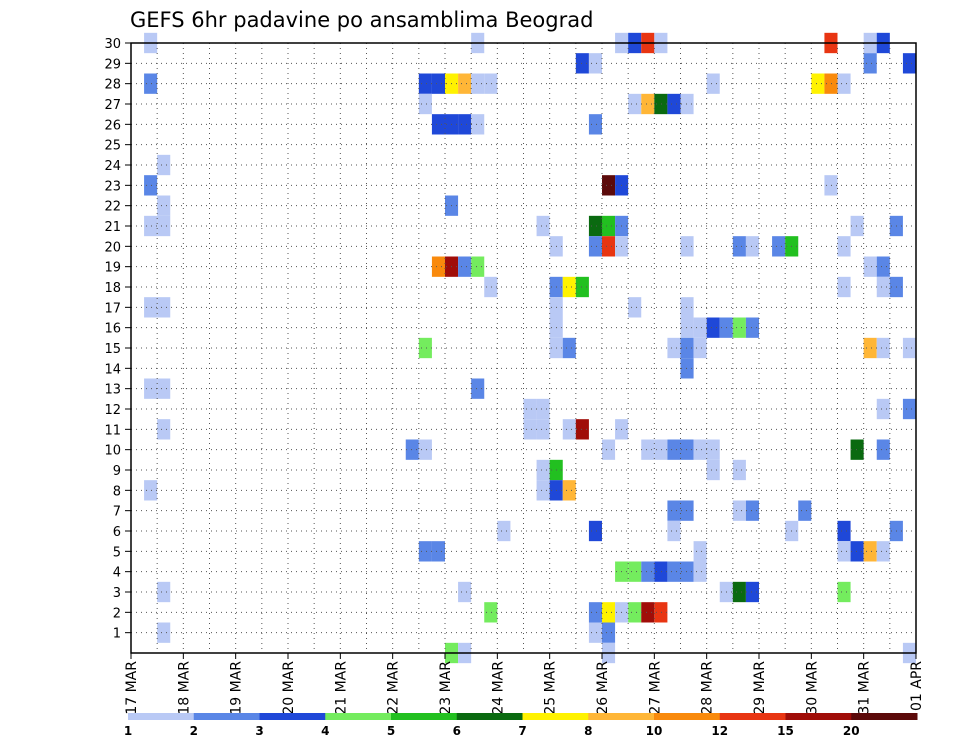 This screenshot has width=960, height=746. Describe the element at coordinates (184, 688) in the screenshot. I see `x-tick-label: 18 MAR` at that location.